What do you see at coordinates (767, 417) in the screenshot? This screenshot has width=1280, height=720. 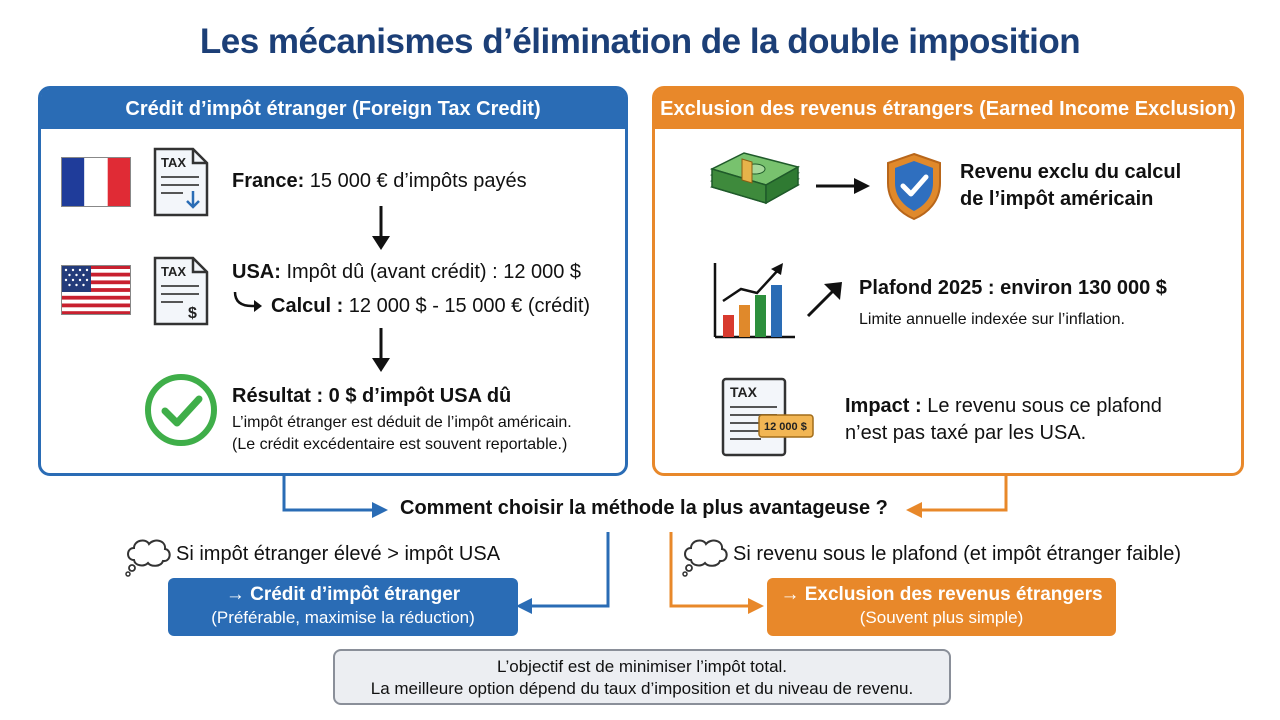 I see `tax-document-icon: TAX 12 000 $` at bounding box center [767, 417].